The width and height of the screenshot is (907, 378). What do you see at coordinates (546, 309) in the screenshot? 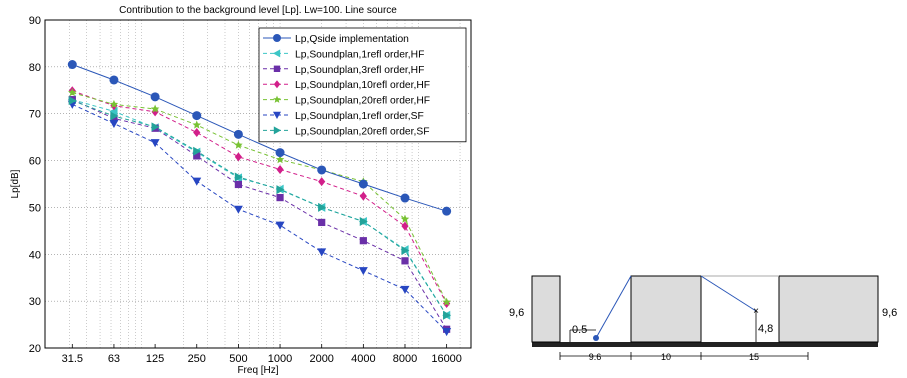
I see `building-left` at bounding box center [546, 309].